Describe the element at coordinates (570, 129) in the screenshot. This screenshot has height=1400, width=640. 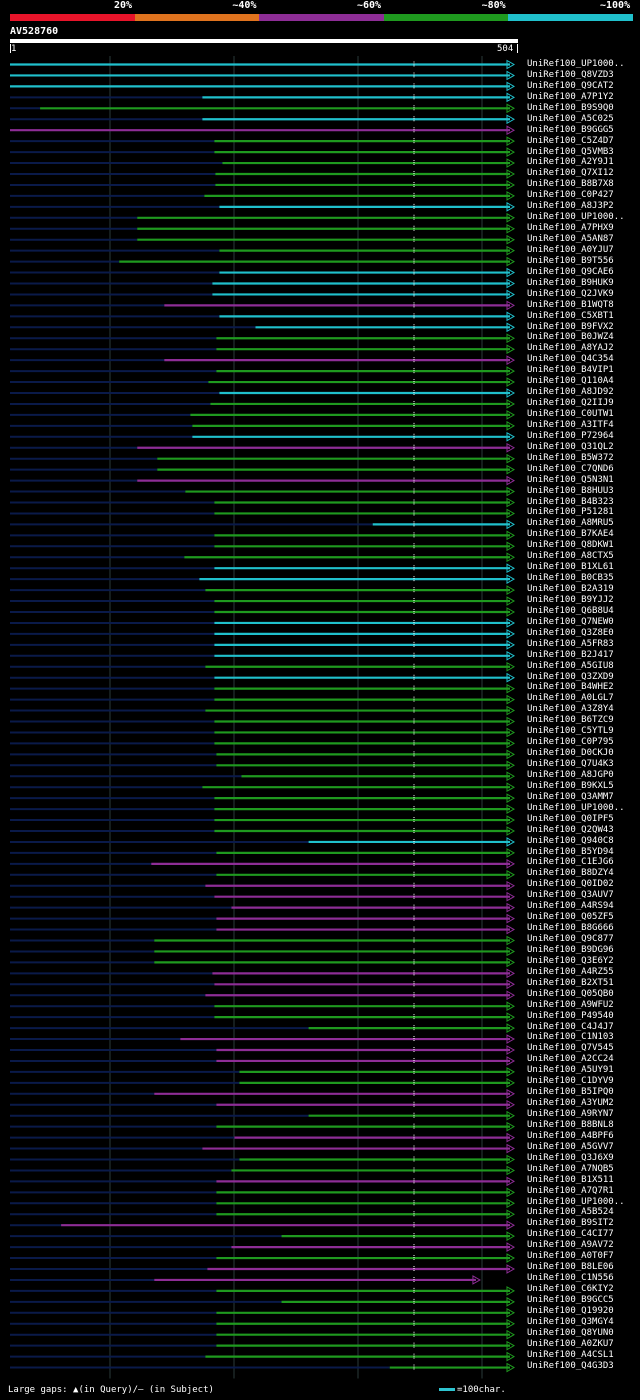
I see `hit-label: UniRef100_B9GGG5` at that location.